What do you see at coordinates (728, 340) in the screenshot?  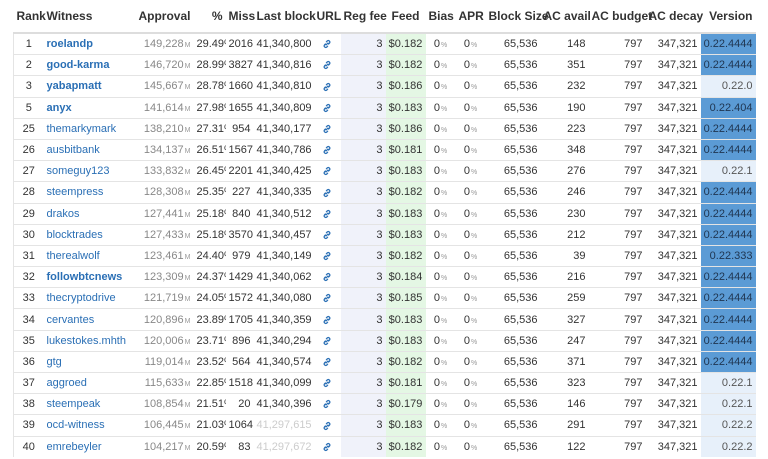 I see `version: 0.22.4444` at bounding box center [728, 340].